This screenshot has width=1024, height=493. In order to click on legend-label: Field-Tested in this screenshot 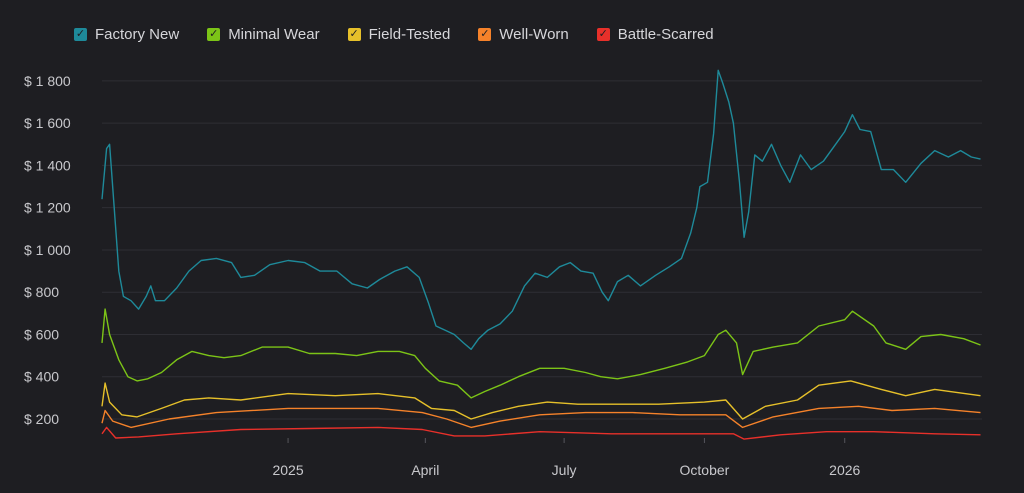, I will do `click(409, 34)`.